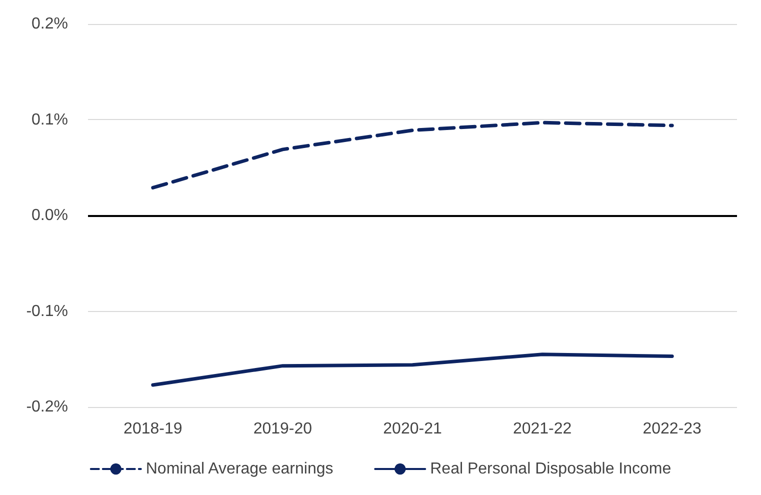 This screenshot has height=495, width=761. I want to click on x-tick-label: 2020-21, so click(412, 429).